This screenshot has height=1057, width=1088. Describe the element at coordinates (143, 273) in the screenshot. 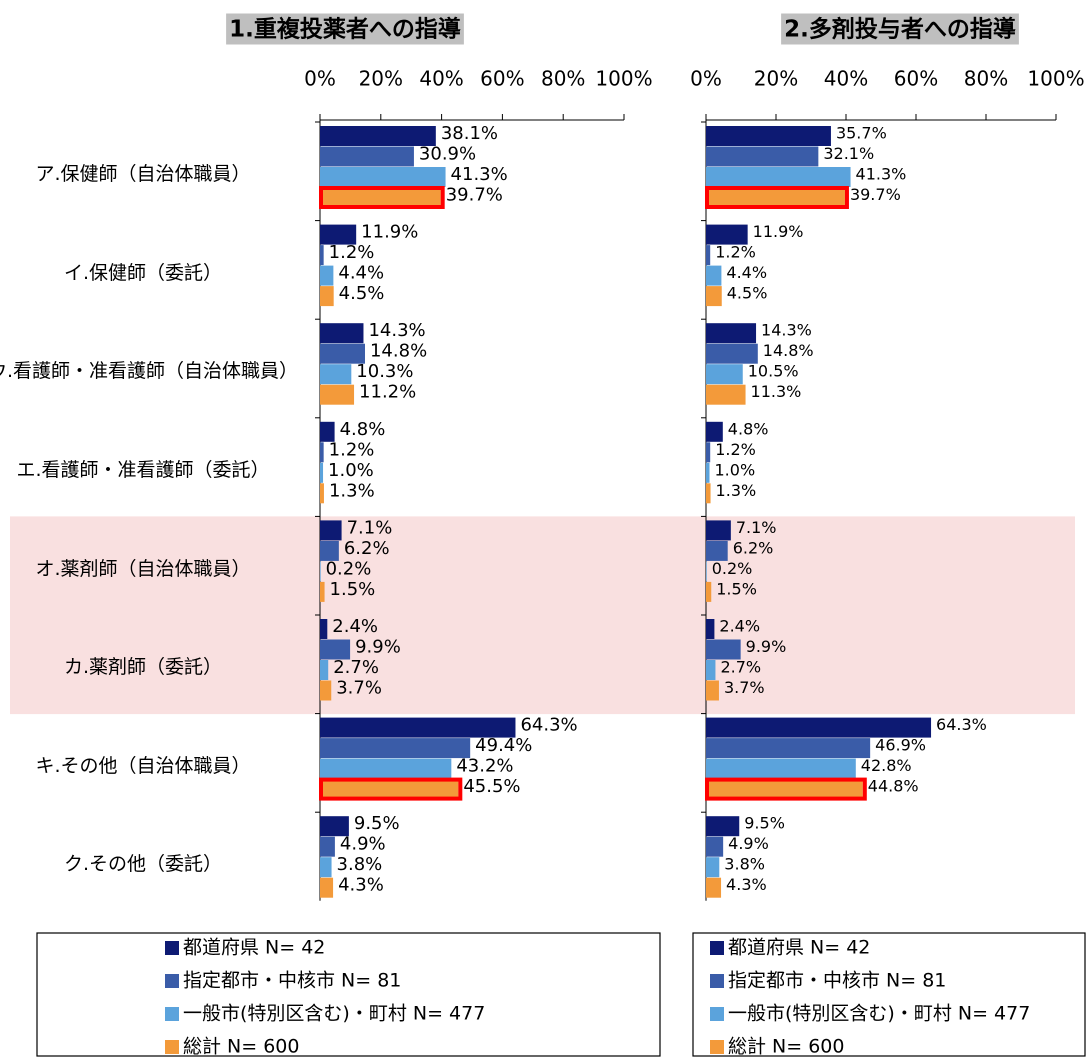

I see `category-label-box: イ.保健師（委託）` at that location.